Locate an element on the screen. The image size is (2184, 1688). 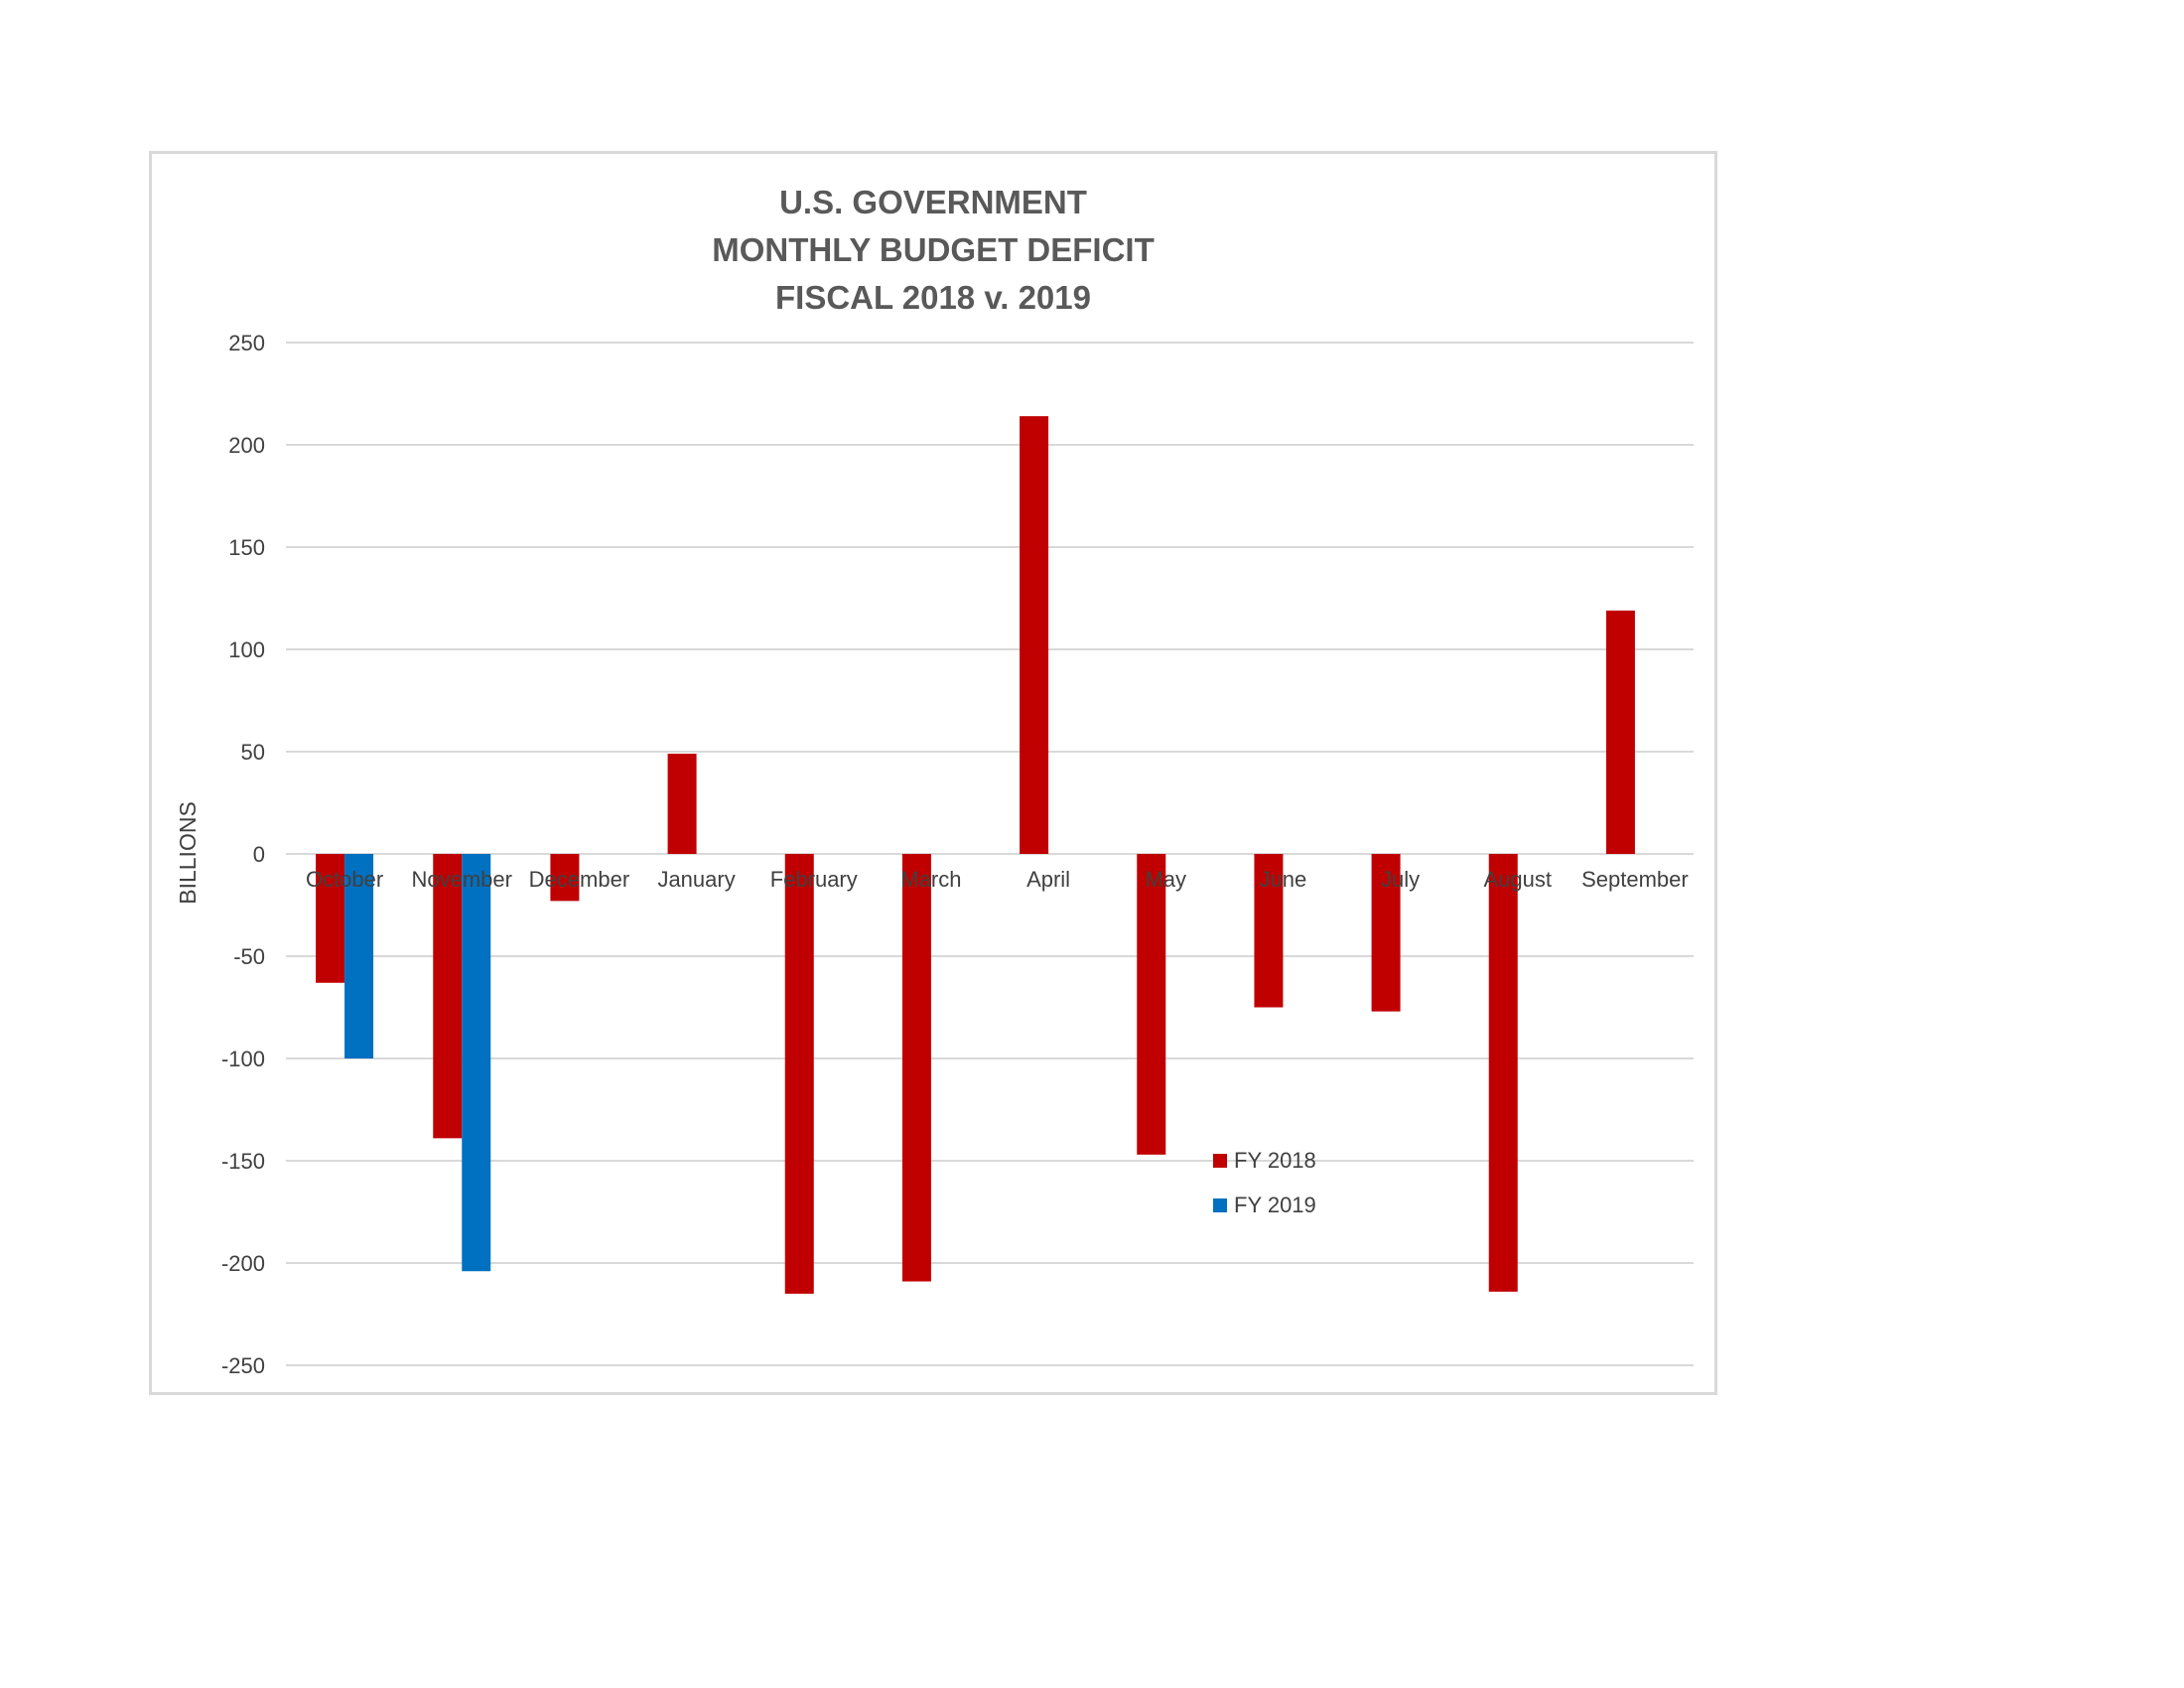
bar-fy-2018-december is located at coordinates (565, 878).